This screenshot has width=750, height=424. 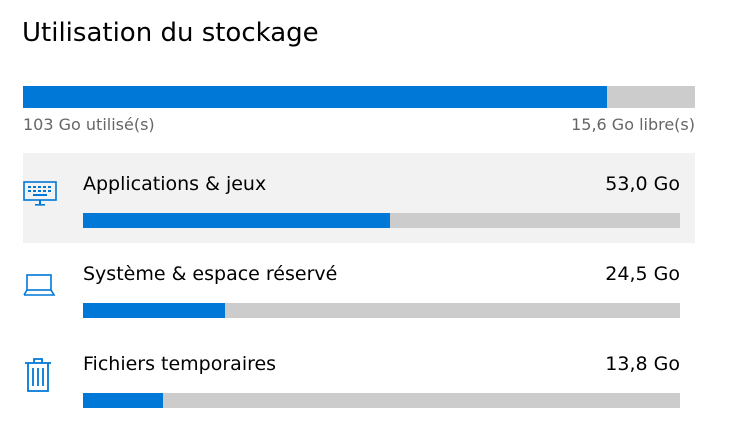 I want to click on item-name: Fichiers temporaires, so click(x=180, y=364).